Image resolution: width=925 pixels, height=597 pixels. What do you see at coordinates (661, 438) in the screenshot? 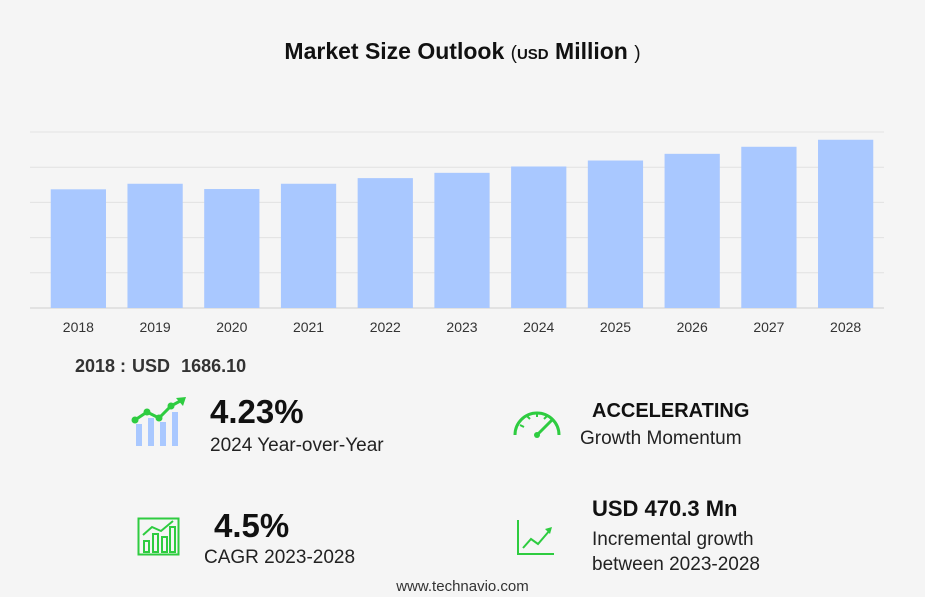
I see `momentum-label: Growth Momentum` at bounding box center [661, 438].